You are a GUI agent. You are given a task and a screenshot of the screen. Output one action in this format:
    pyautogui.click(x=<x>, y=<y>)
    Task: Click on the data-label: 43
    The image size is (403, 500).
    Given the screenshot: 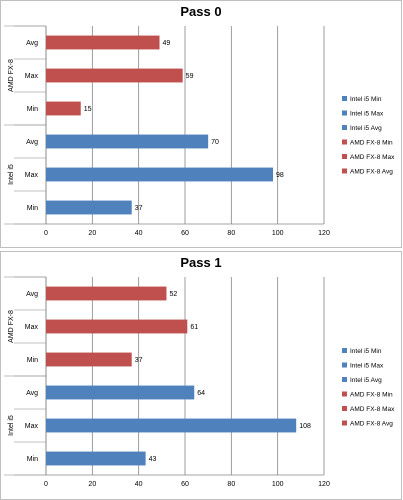 What is the action you would take?
    pyautogui.click(x=153, y=459)
    